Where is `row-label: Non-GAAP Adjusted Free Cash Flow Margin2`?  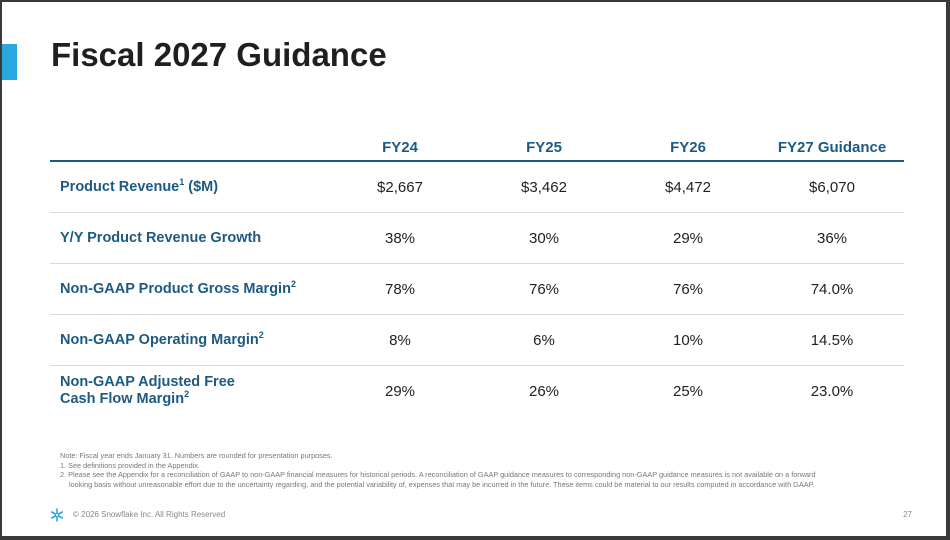
row-label: Non-GAAP Adjusted Free Cash Flow Margin2 is located at coordinates (147, 390).